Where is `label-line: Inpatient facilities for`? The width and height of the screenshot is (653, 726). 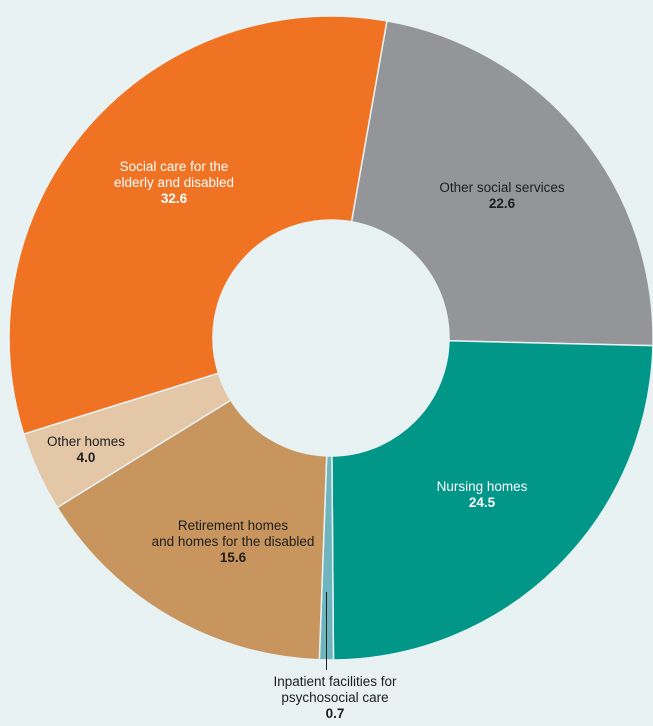 label-line: Inpatient facilities for is located at coordinates (335, 681).